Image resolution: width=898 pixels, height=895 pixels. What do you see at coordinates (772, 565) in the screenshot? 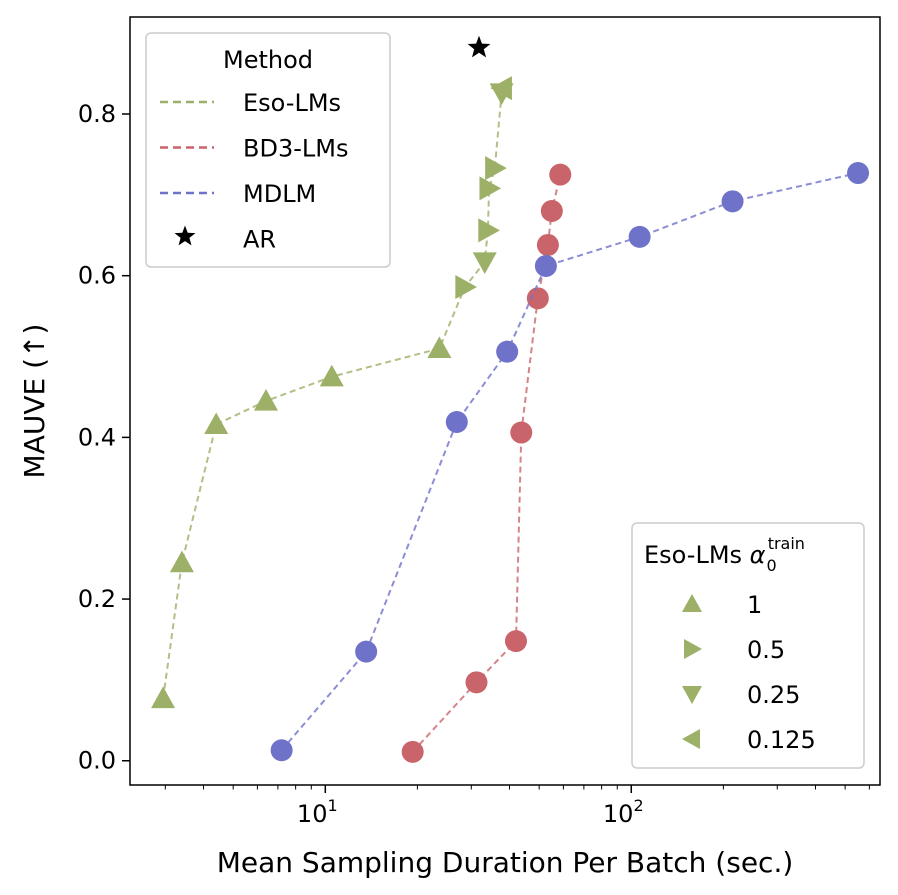
I see `alpha-legend-title-subscript: 0` at bounding box center [772, 565].